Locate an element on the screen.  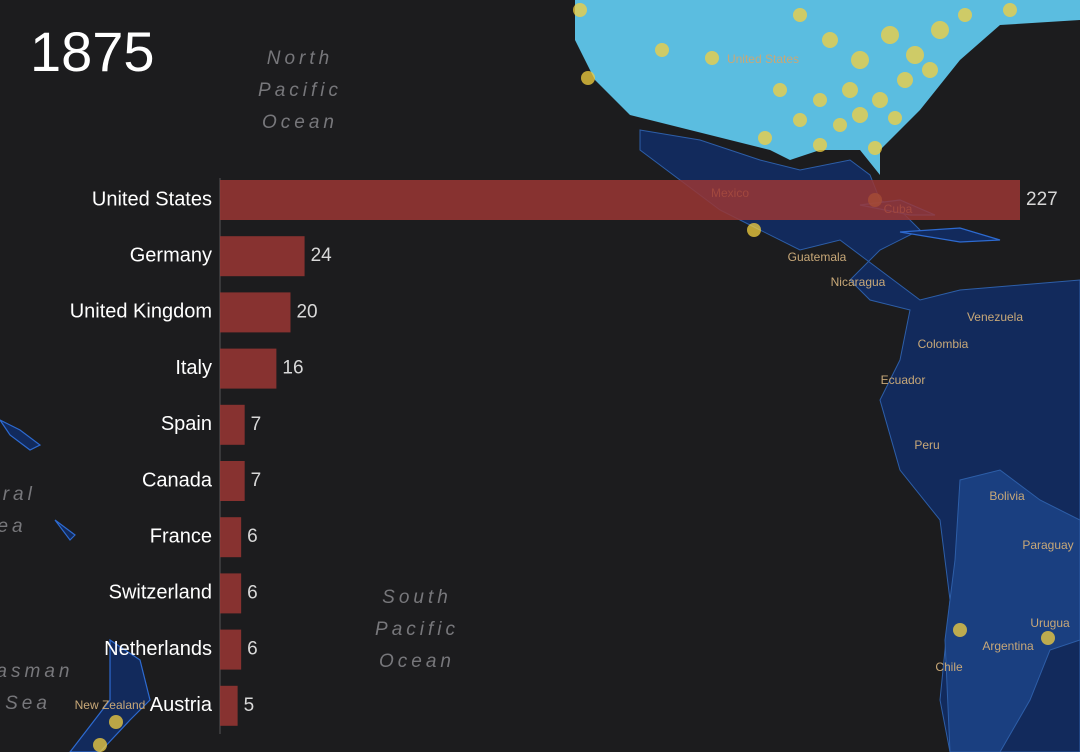
land-southern-cone is located at coordinates (1012, 610).